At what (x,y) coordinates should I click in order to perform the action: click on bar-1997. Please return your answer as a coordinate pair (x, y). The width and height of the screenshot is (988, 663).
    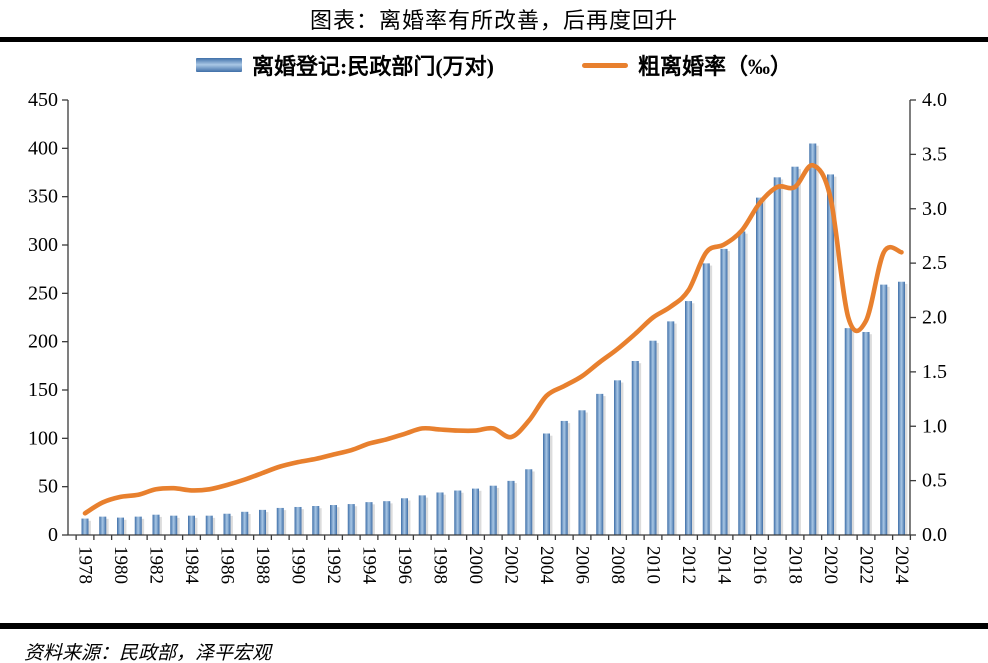
    Looking at the image, I should click on (422, 515).